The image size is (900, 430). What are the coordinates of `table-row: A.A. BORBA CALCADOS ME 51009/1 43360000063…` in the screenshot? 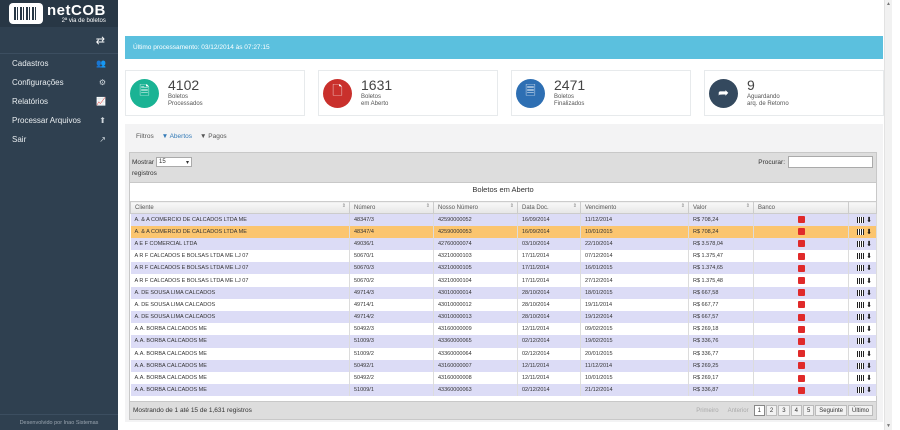 It's located at (503, 390).